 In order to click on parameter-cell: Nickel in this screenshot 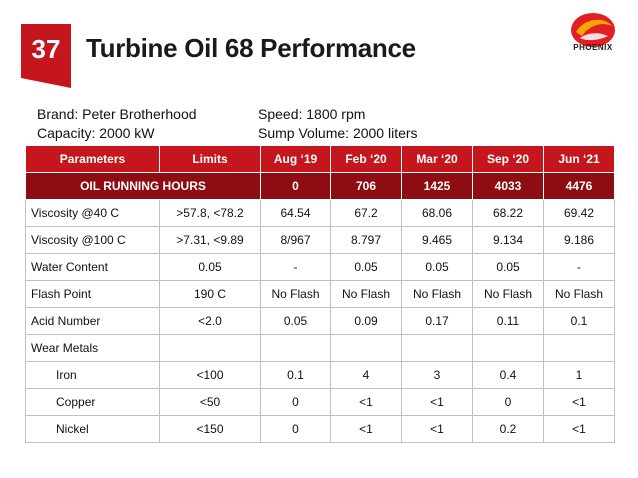, I will do `click(92, 429)`.